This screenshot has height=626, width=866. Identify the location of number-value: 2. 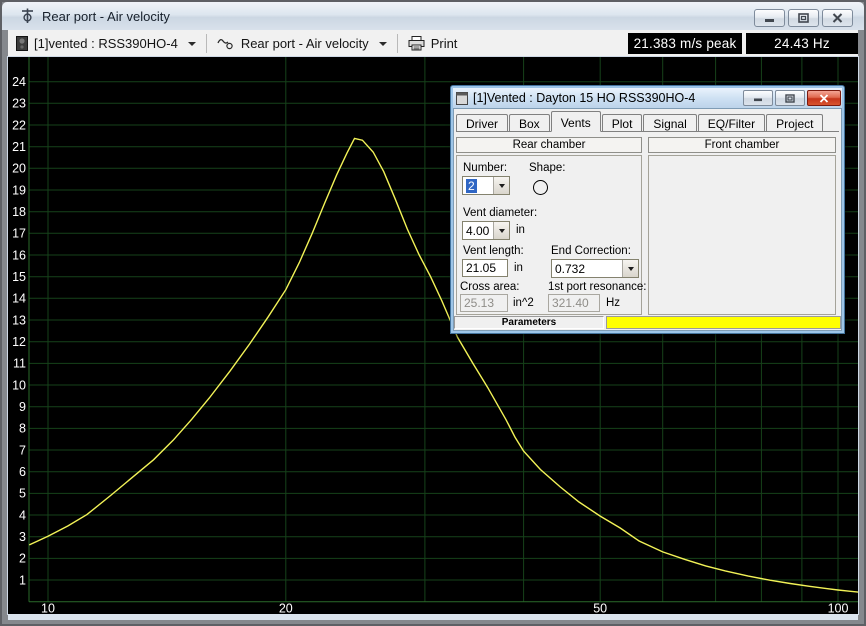
(471, 185).